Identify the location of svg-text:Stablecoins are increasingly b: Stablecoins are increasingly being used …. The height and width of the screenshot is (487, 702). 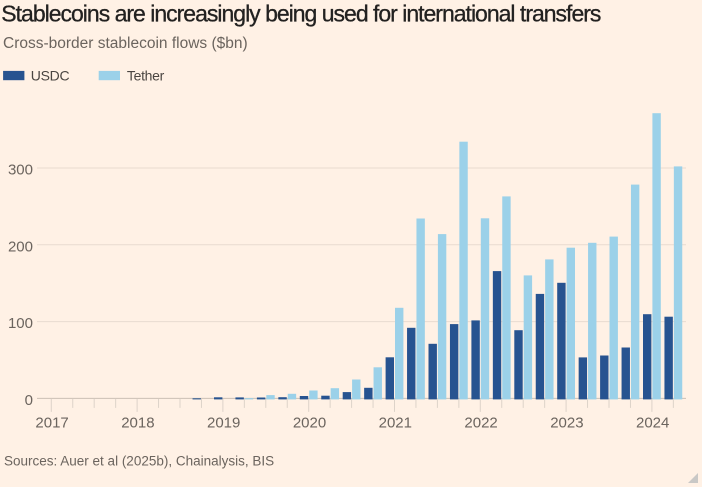
(301, 14).